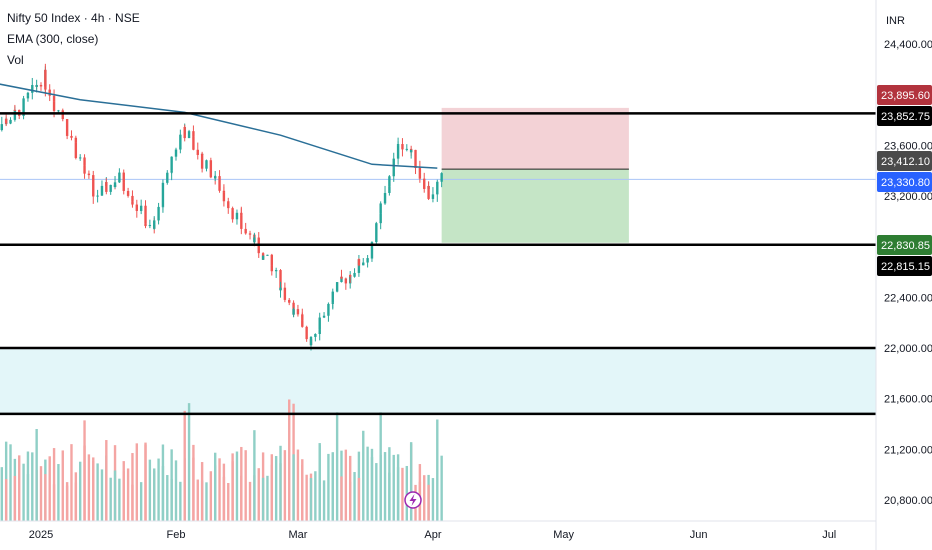  Describe the element at coordinates (438, 381) in the screenshot. I see `support-zone` at that location.